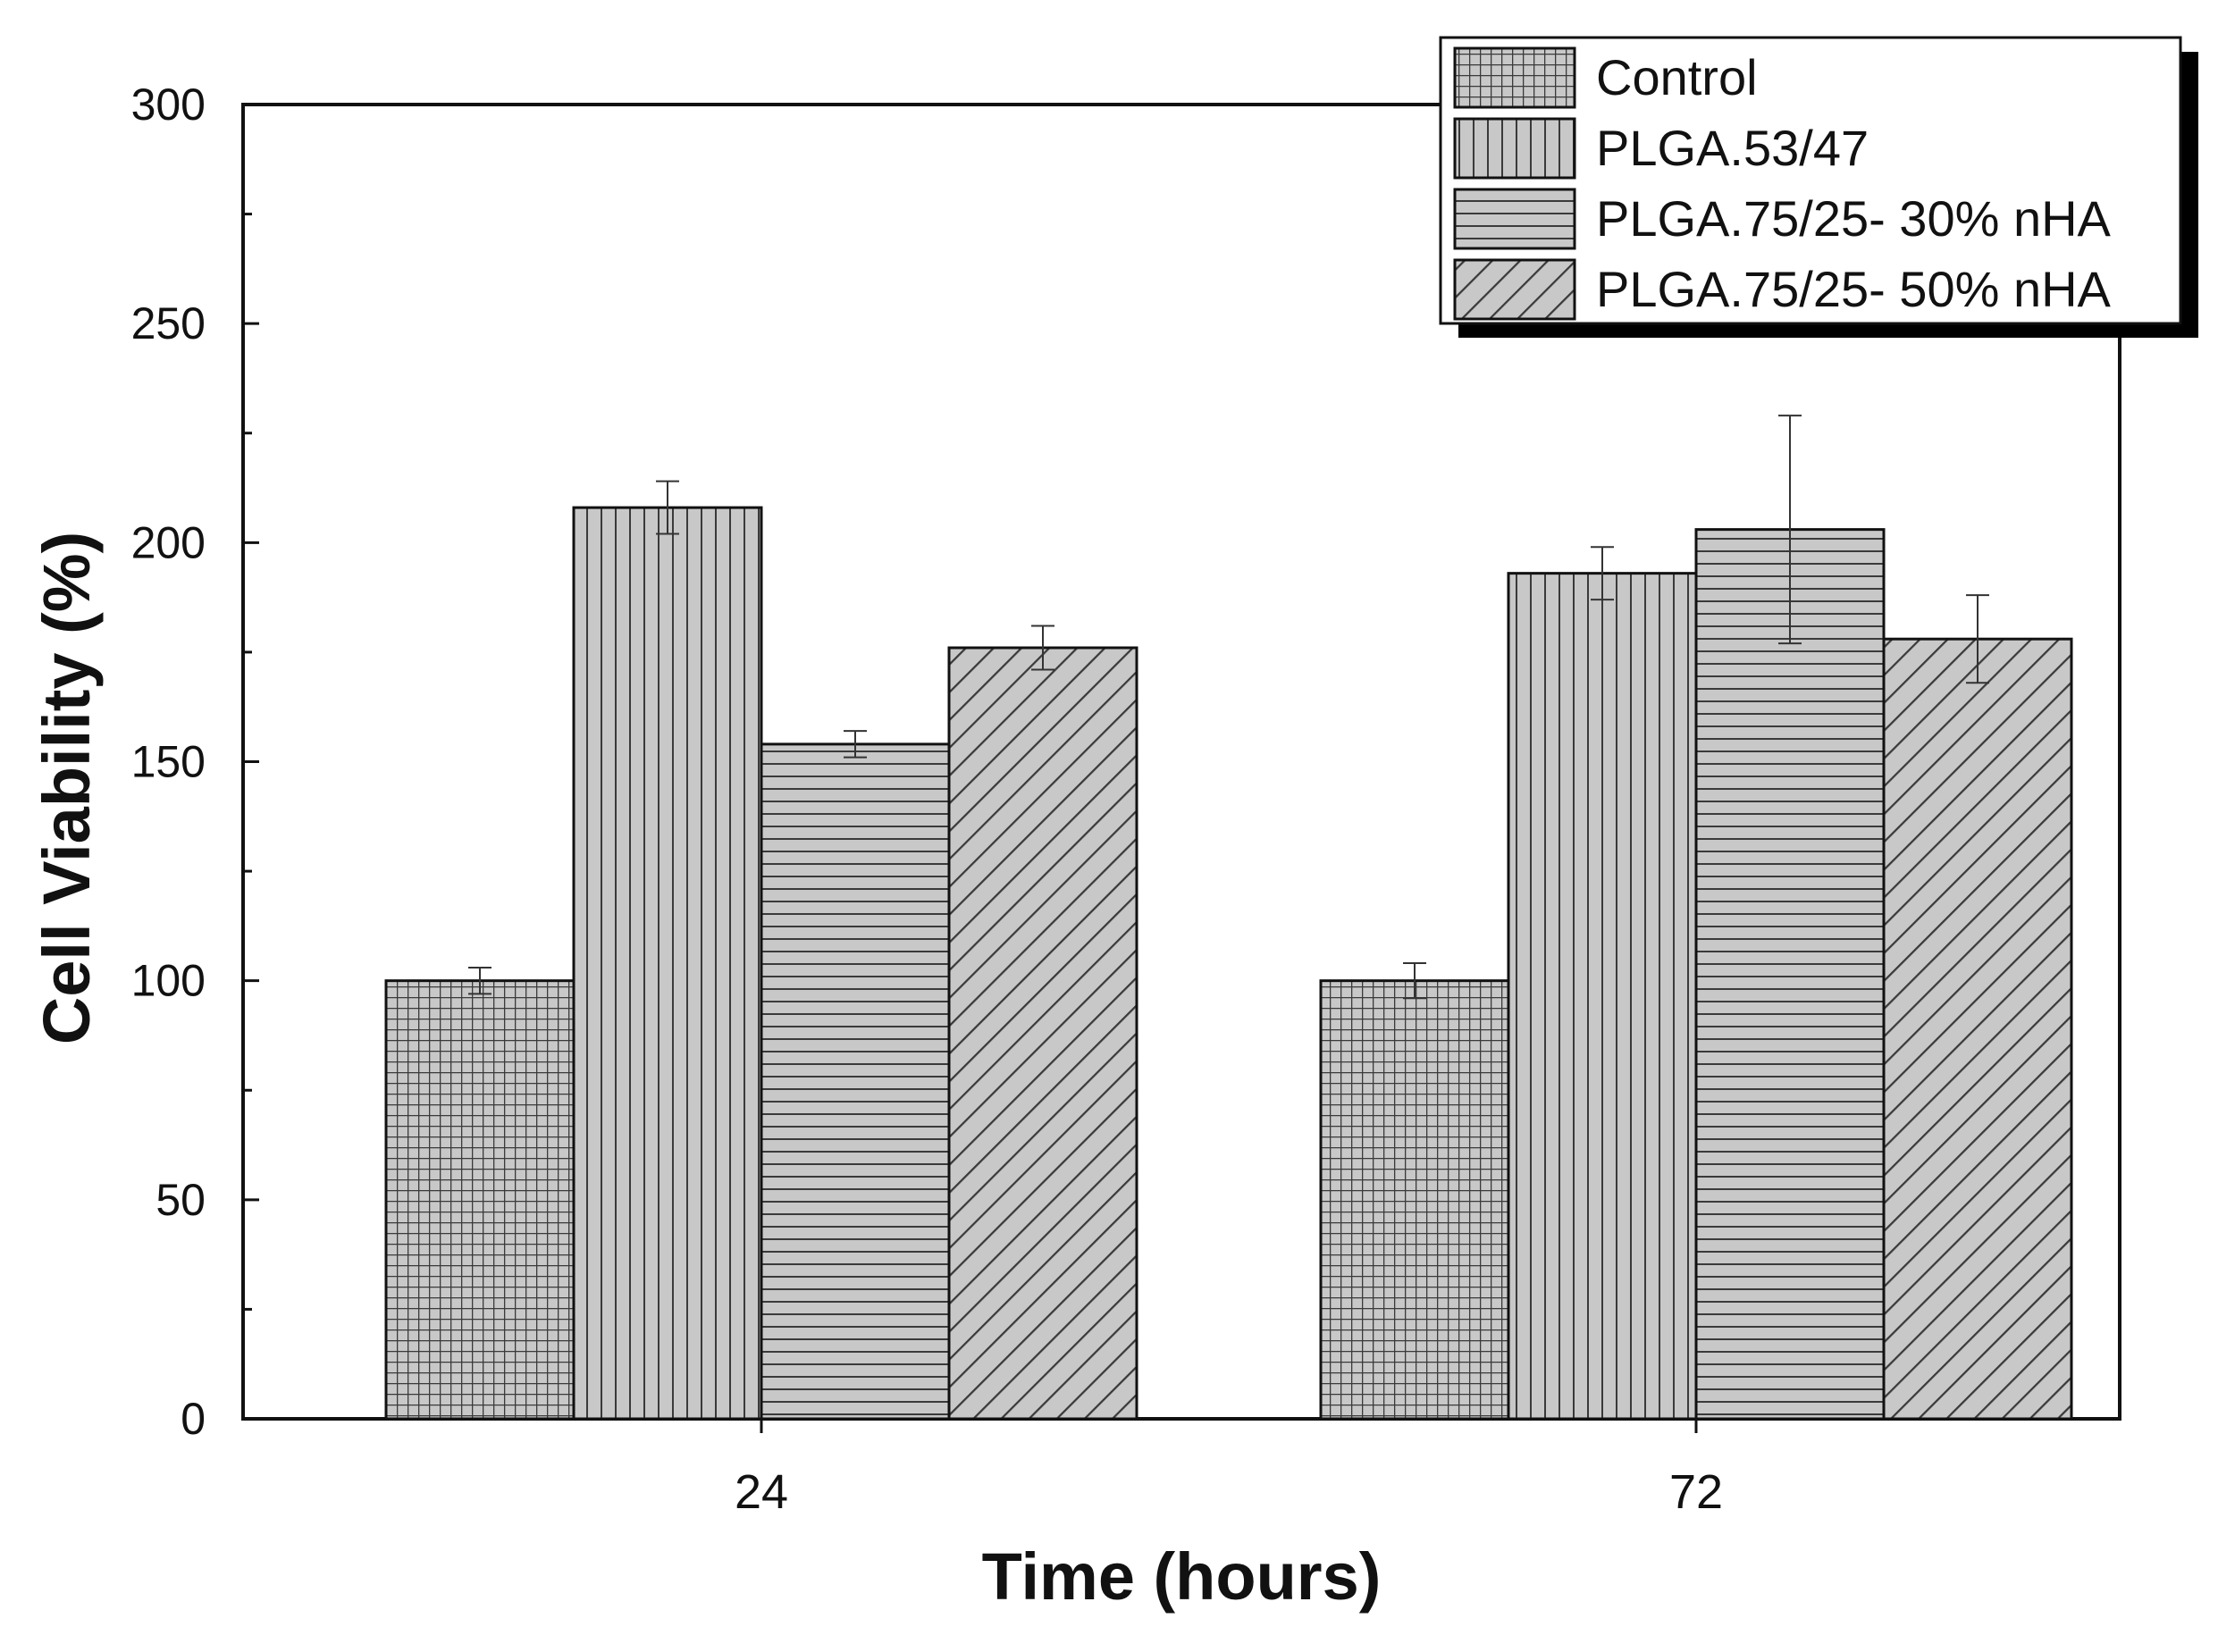 The height and width of the screenshot is (1652, 2218). Describe the element at coordinates (761, 1492) in the screenshot. I see `x-tick-label: 24` at that location.